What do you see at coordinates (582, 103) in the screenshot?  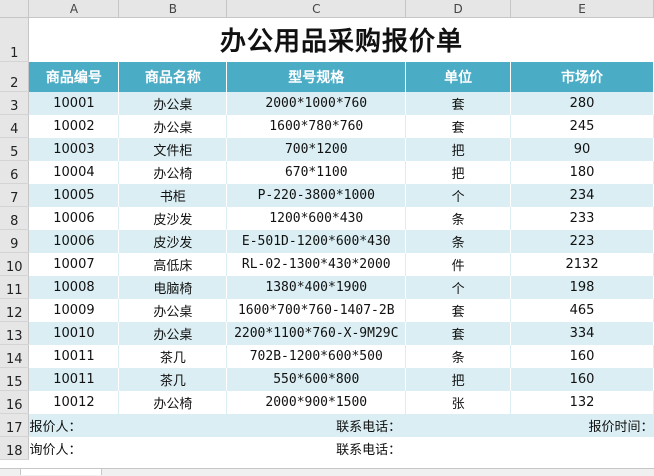 I see `cell-price: 280` at bounding box center [582, 103].